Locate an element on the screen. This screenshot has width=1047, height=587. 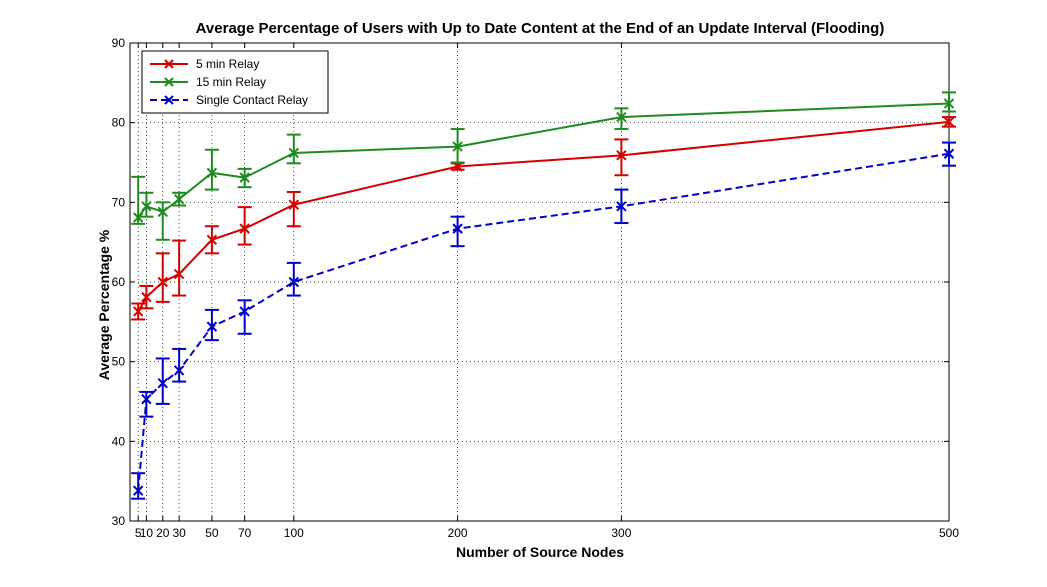
y-tick-label: 60 is located at coordinates (119, 282).